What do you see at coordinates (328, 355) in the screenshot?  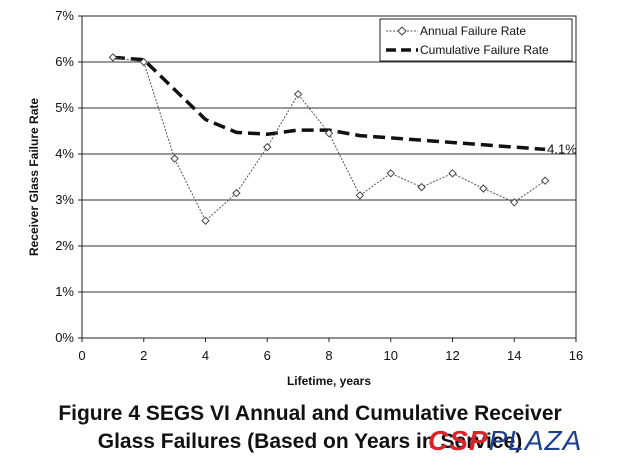 I see `x-tick-label: 8` at bounding box center [328, 355].